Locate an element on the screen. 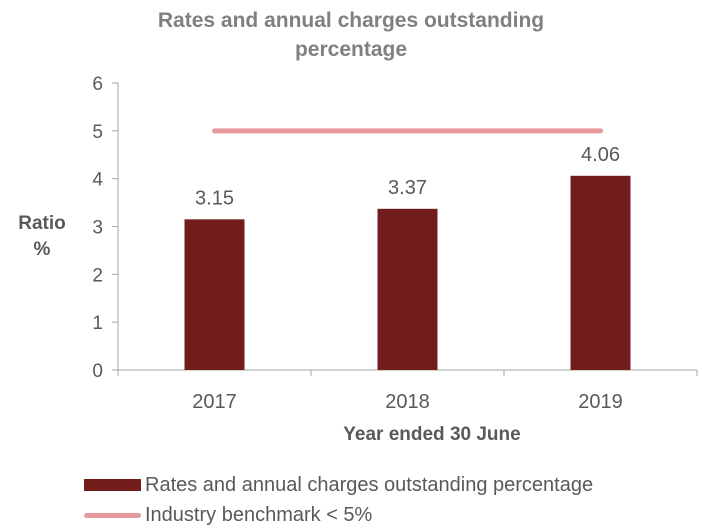  y-tick-label: 0 is located at coordinates (97, 371).